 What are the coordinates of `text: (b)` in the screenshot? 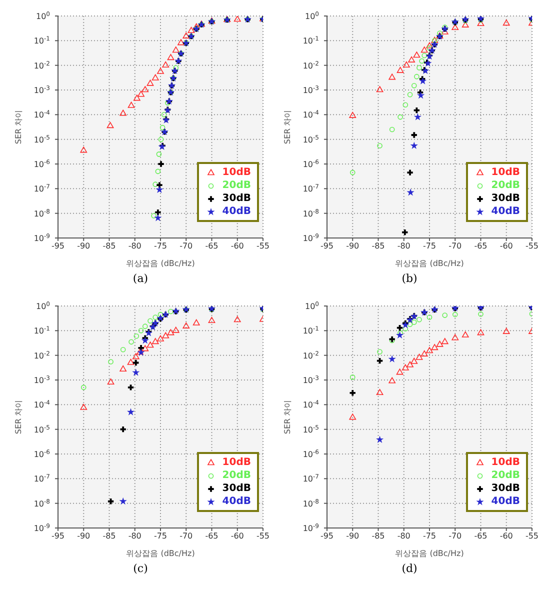 It's located at (409, 279).